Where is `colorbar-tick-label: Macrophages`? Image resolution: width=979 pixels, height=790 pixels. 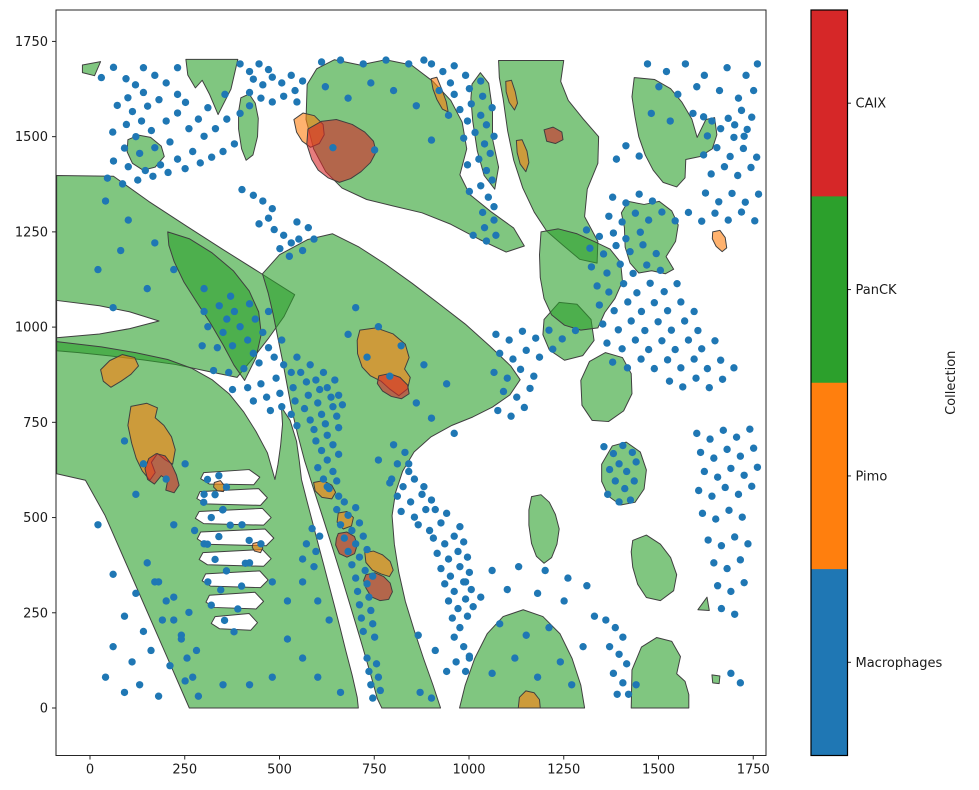
colorbar-tick-label: Macrophages is located at coordinates (899, 663).